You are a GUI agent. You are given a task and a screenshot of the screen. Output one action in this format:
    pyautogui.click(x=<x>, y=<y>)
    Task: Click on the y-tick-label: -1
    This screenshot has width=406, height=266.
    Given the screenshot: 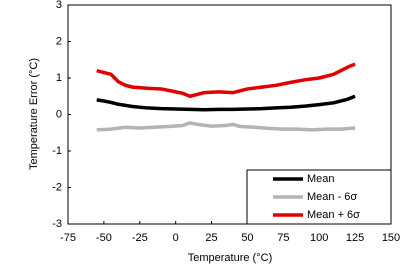 What is the action you would take?
    pyautogui.click(x=57, y=151)
    